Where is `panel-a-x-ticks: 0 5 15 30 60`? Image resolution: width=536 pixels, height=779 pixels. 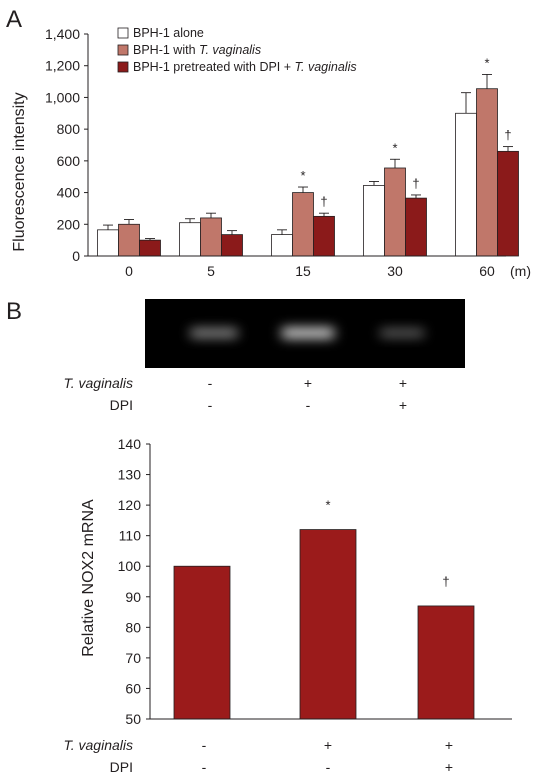
panel-a-x-ticks: 0 5 15 30 60 is located at coordinates (310, 271).